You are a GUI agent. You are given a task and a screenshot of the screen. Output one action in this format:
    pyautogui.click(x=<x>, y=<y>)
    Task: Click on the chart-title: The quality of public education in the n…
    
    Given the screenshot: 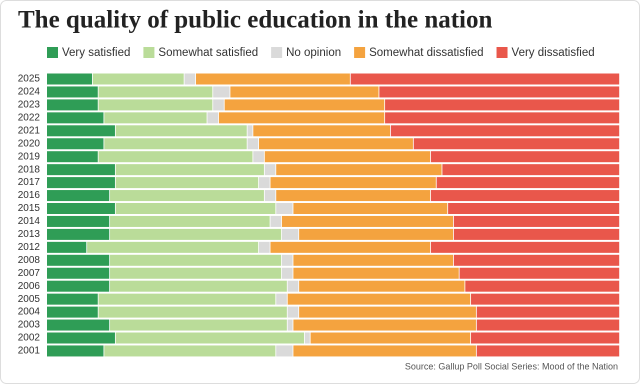 What is the action you would take?
    pyautogui.click(x=255, y=20)
    